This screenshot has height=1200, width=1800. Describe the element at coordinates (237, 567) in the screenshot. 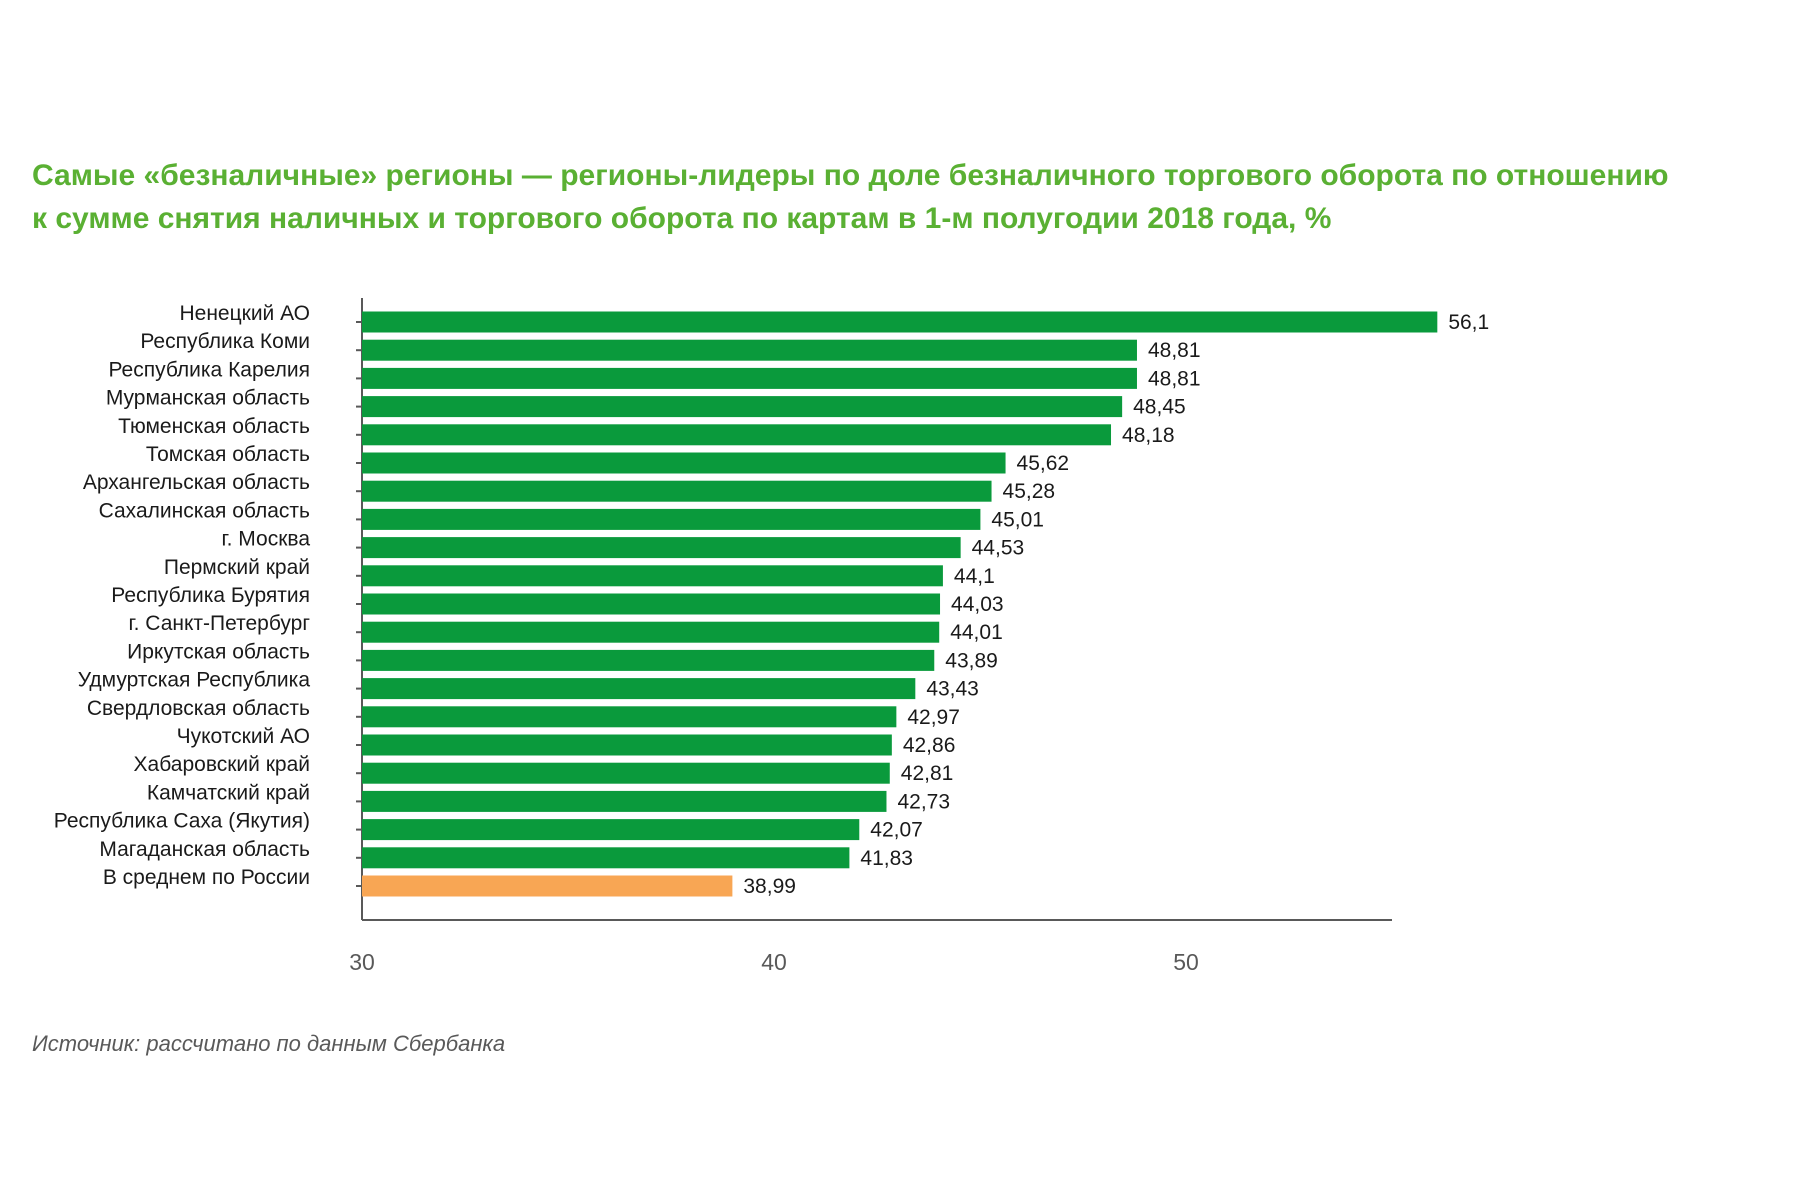

I see `category-label: Пермский край` at that location.